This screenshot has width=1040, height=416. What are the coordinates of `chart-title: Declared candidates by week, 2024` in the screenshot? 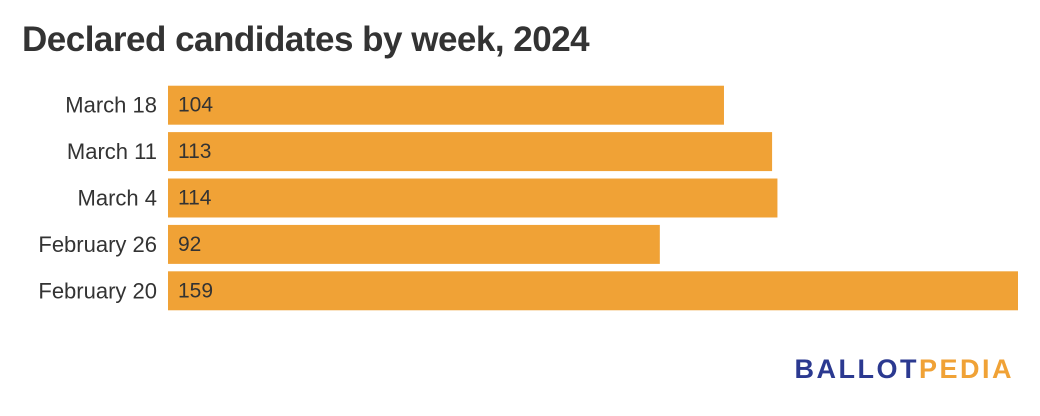 It's located at (306, 39).